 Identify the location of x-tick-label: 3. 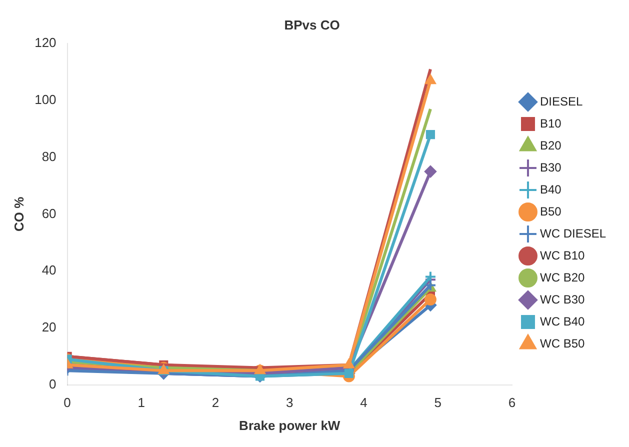
(290, 402).